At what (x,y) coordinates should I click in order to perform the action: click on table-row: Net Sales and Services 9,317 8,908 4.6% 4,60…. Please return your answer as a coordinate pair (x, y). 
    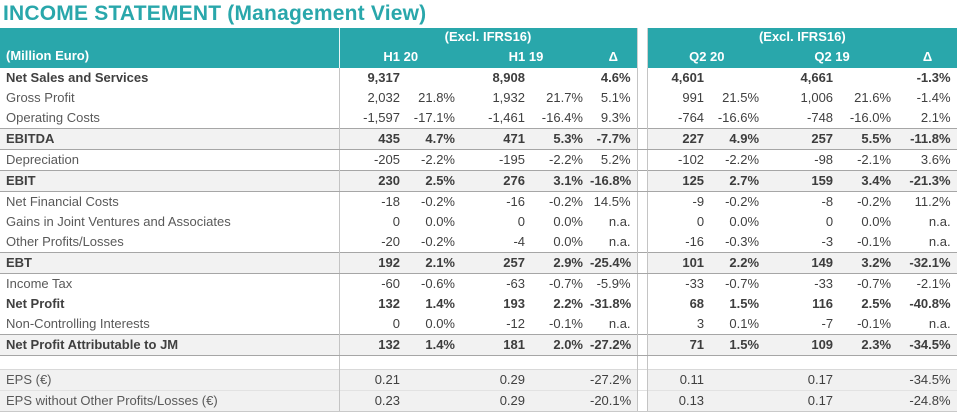
    Looking at the image, I should click on (478, 78).